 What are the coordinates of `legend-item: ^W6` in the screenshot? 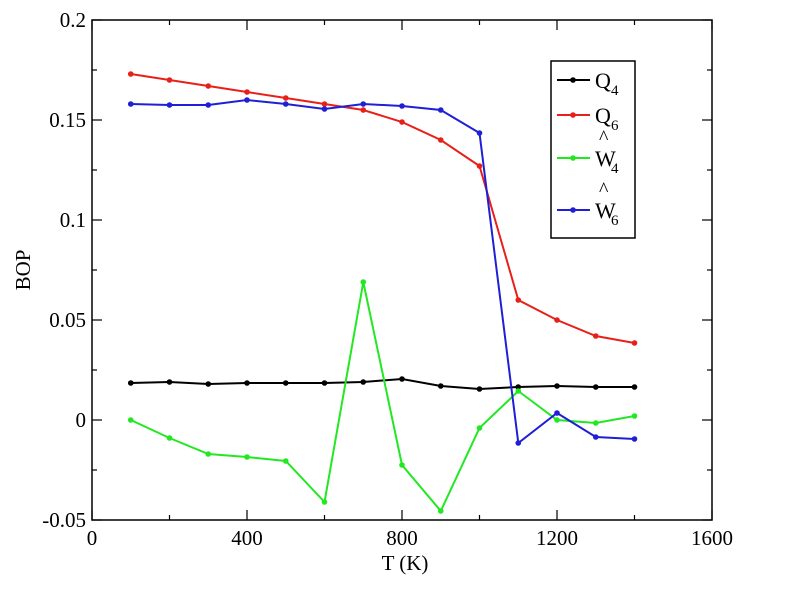 It's located at (588, 204).